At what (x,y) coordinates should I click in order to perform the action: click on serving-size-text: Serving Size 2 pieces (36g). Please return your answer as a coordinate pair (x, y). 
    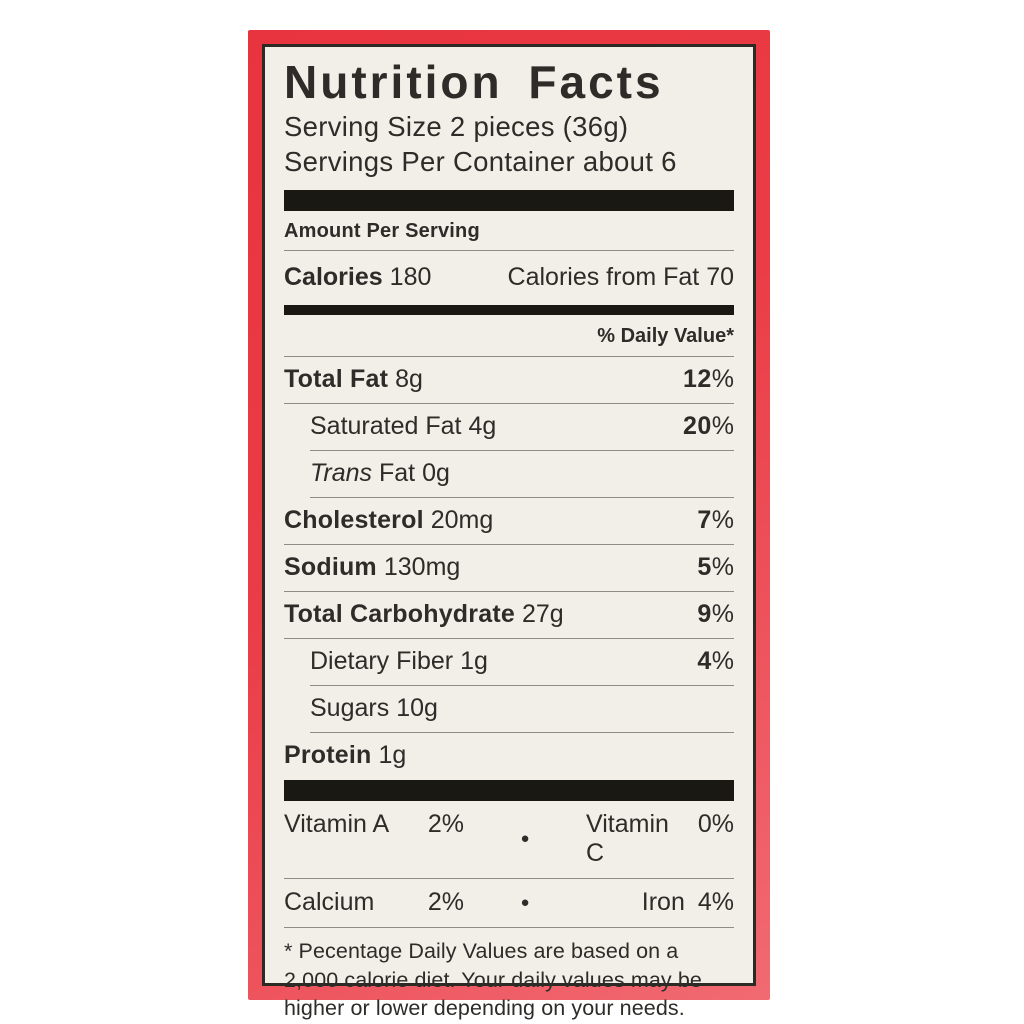
    Looking at the image, I should click on (456, 127).